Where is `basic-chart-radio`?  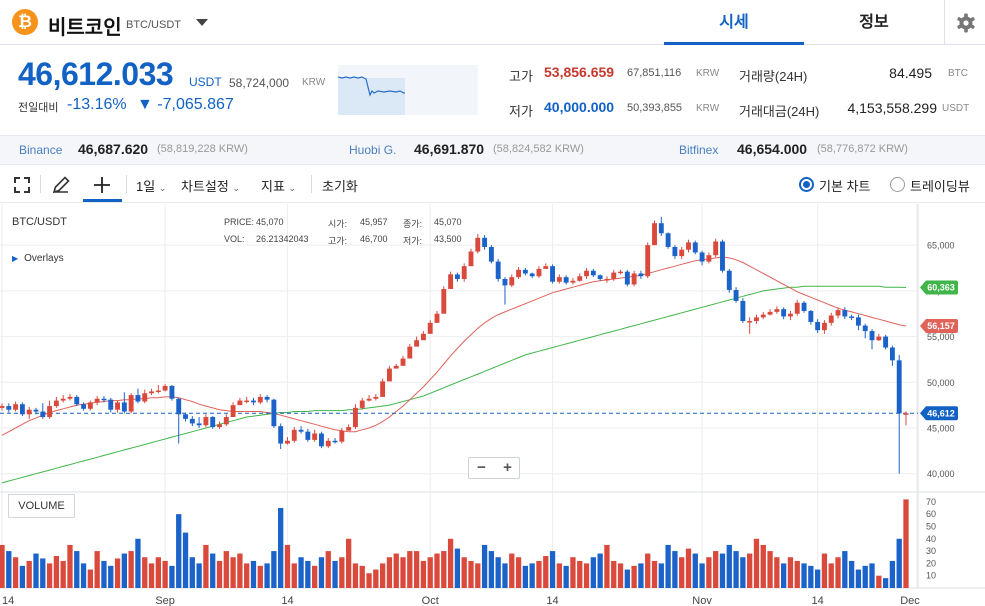 basic-chart-radio is located at coordinates (806, 184).